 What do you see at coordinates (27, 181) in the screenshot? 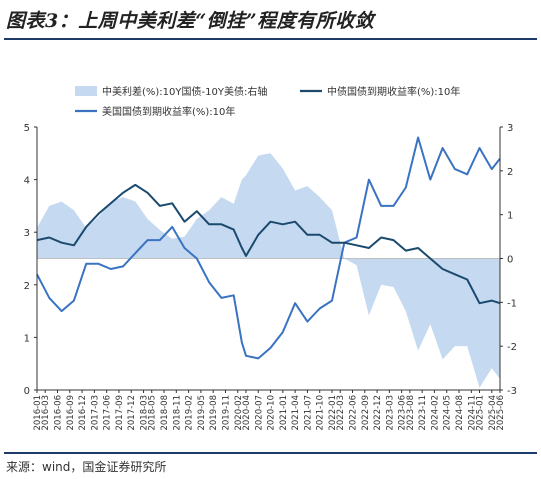
I see `left-tick-label: 4` at bounding box center [27, 181].